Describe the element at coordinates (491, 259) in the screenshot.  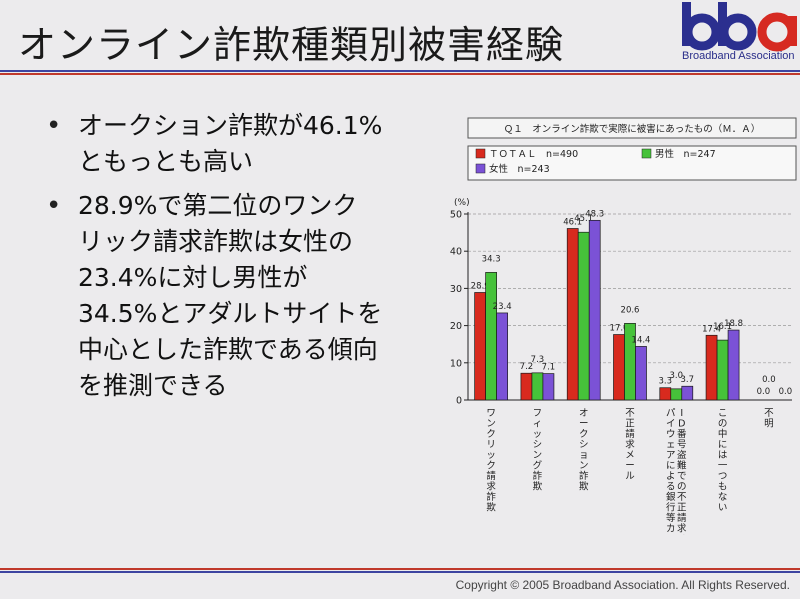
I see `bar-value-label: 34.3` at that location.